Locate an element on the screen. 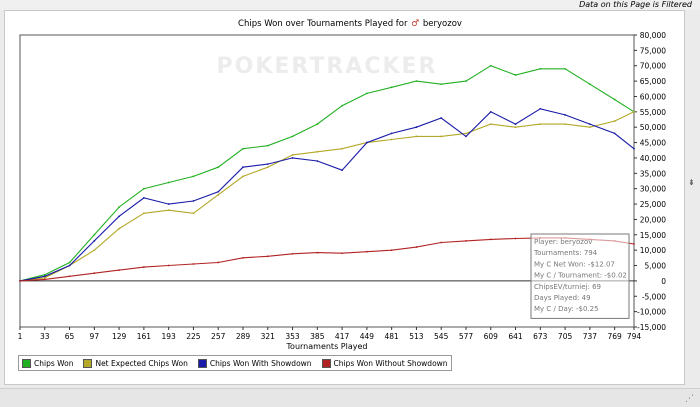  x-tick-label: 417 is located at coordinates (342, 336).